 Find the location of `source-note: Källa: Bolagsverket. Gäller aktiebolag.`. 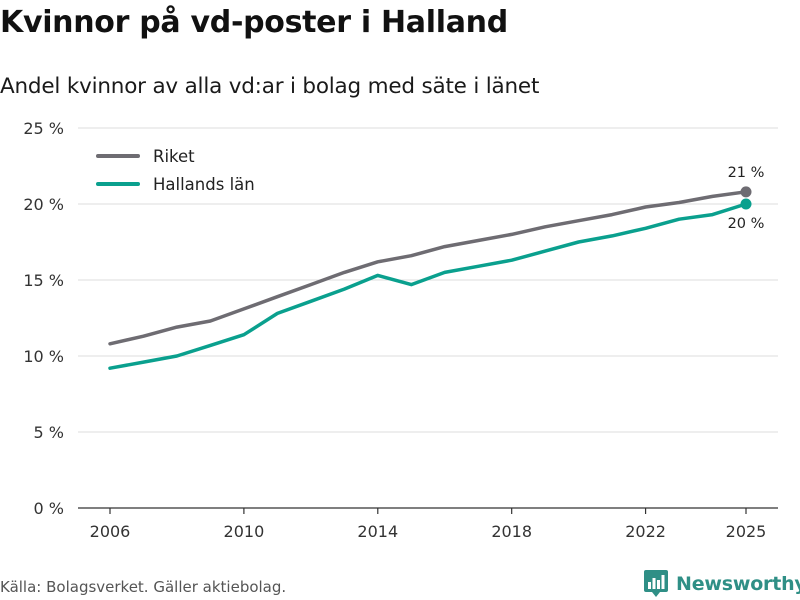

source-note: Källa: Bolagsverket. Gäller aktiebolag. is located at coordinates (143, 587).